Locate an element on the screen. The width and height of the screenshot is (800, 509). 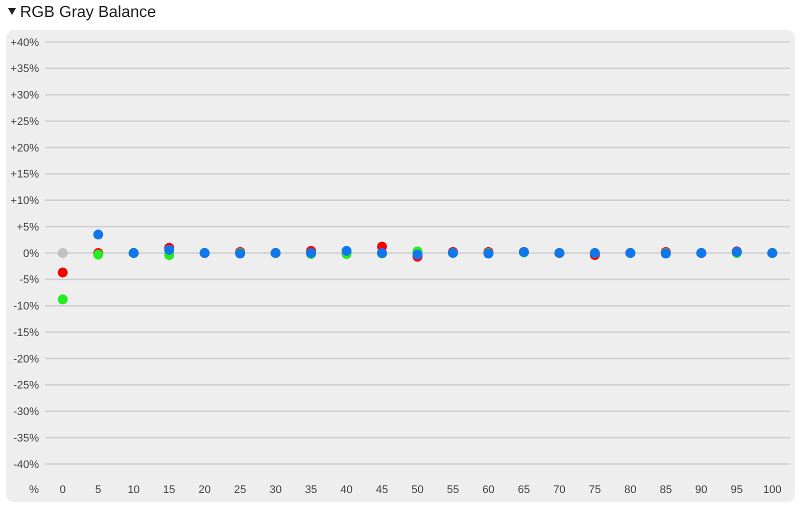
y-tick-label: +25% is located at coordinates (25, 122).